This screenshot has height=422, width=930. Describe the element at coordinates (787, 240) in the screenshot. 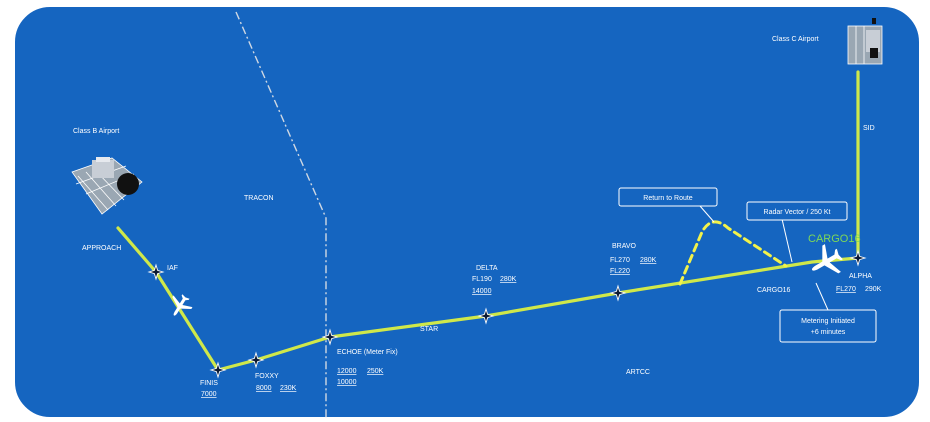

I see `radar-vector-connector` at that location.